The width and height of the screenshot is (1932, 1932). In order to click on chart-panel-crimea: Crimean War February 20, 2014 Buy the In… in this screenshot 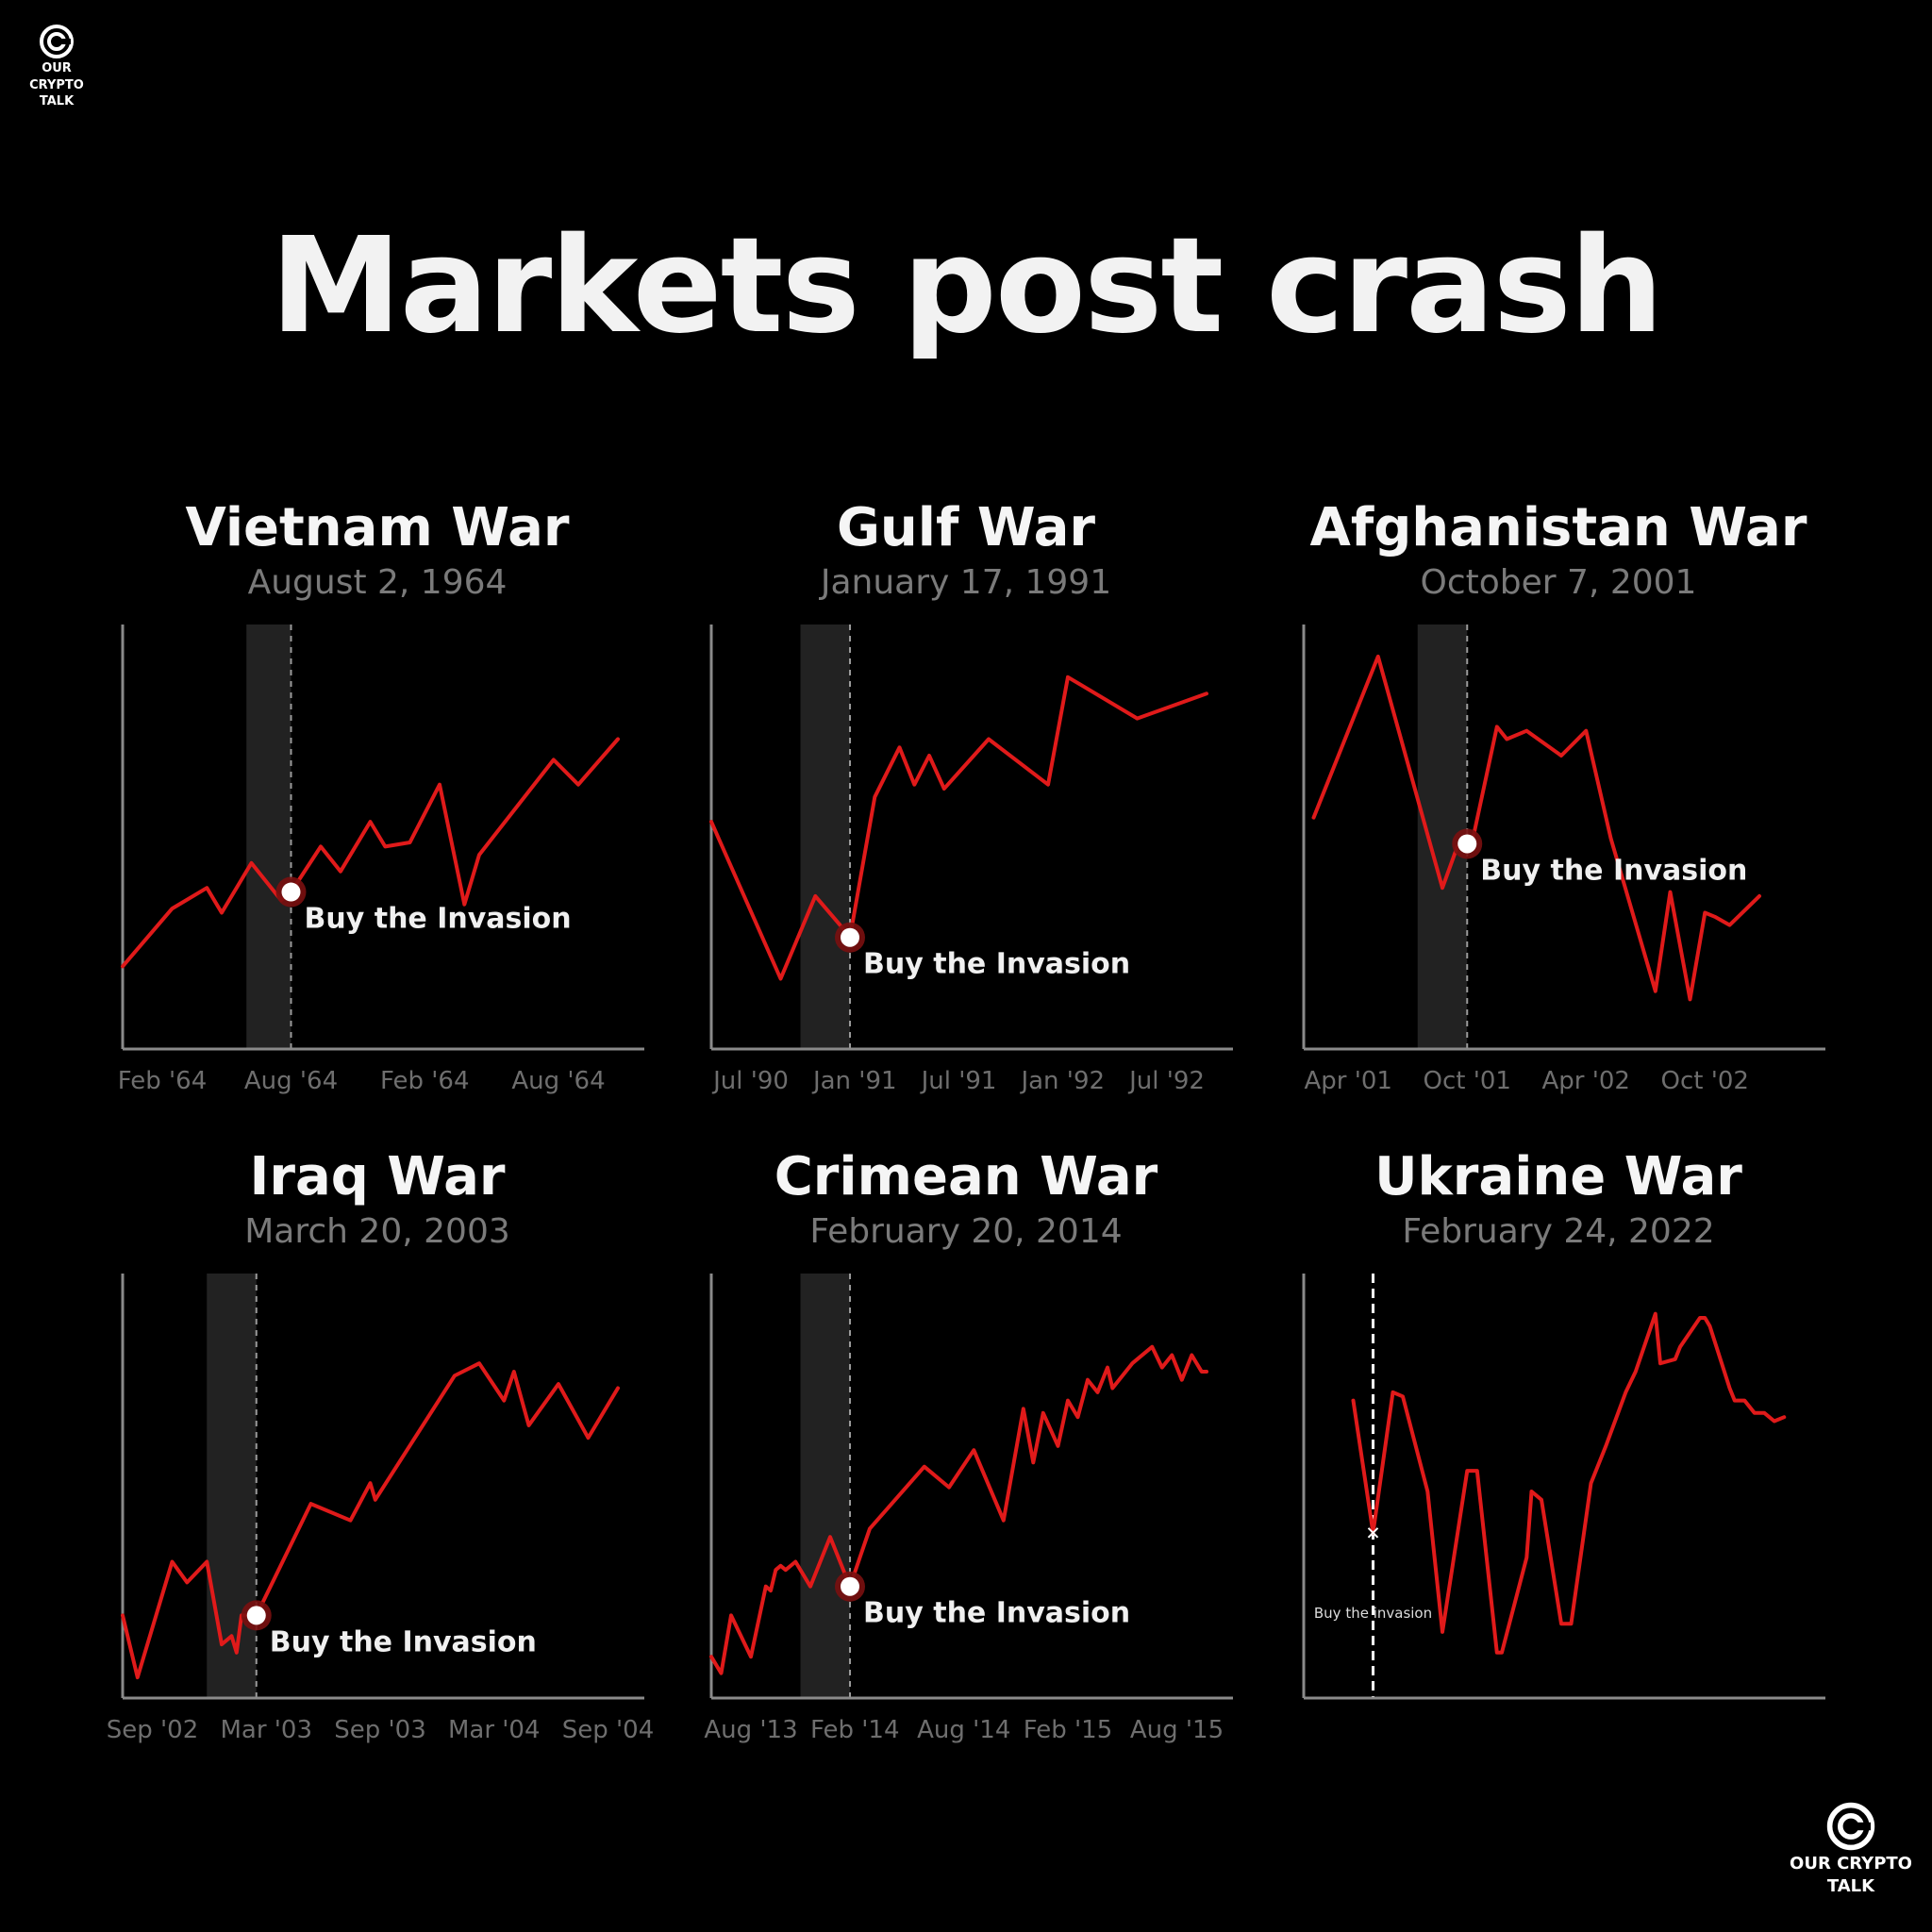, I will do `click(966, 1445)`.